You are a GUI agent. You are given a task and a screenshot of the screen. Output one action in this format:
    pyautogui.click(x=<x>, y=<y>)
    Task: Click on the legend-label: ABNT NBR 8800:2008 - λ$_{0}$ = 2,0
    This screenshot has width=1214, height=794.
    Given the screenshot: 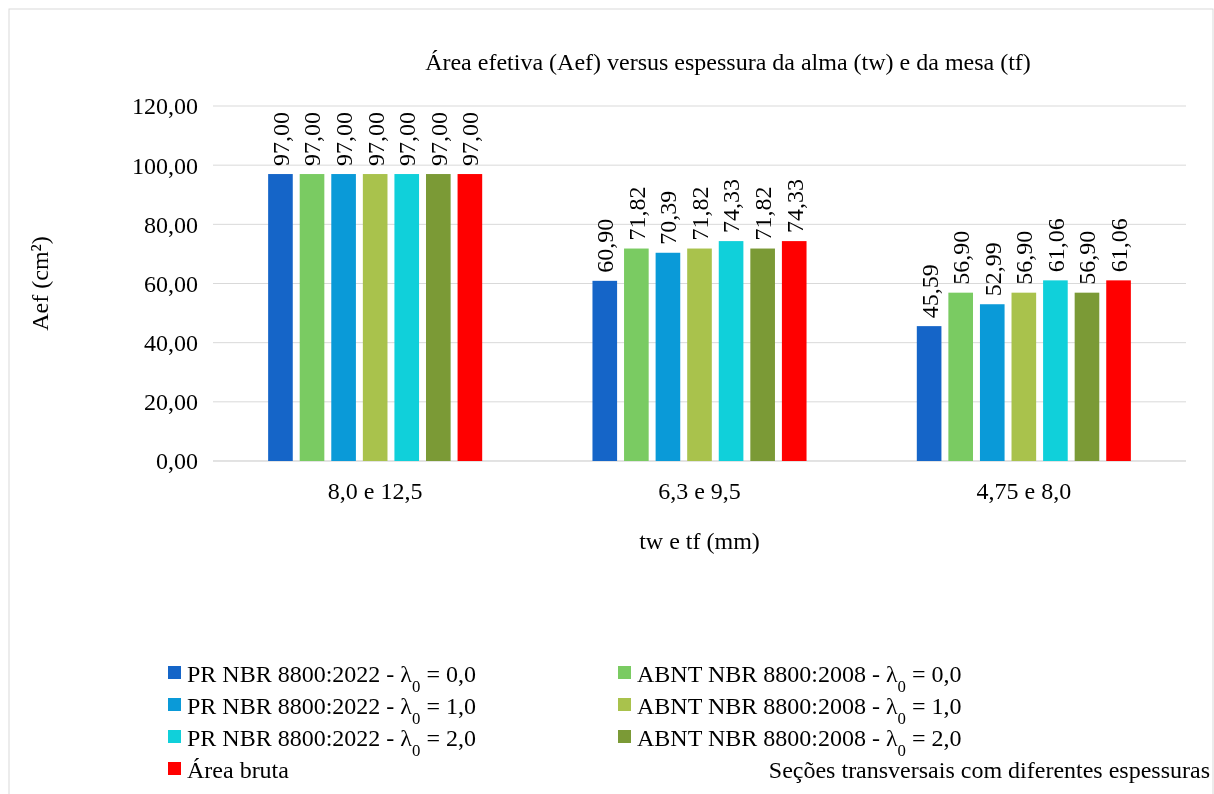 What is the action you would take?
    pyautogui.click(x=799, y=742)
    